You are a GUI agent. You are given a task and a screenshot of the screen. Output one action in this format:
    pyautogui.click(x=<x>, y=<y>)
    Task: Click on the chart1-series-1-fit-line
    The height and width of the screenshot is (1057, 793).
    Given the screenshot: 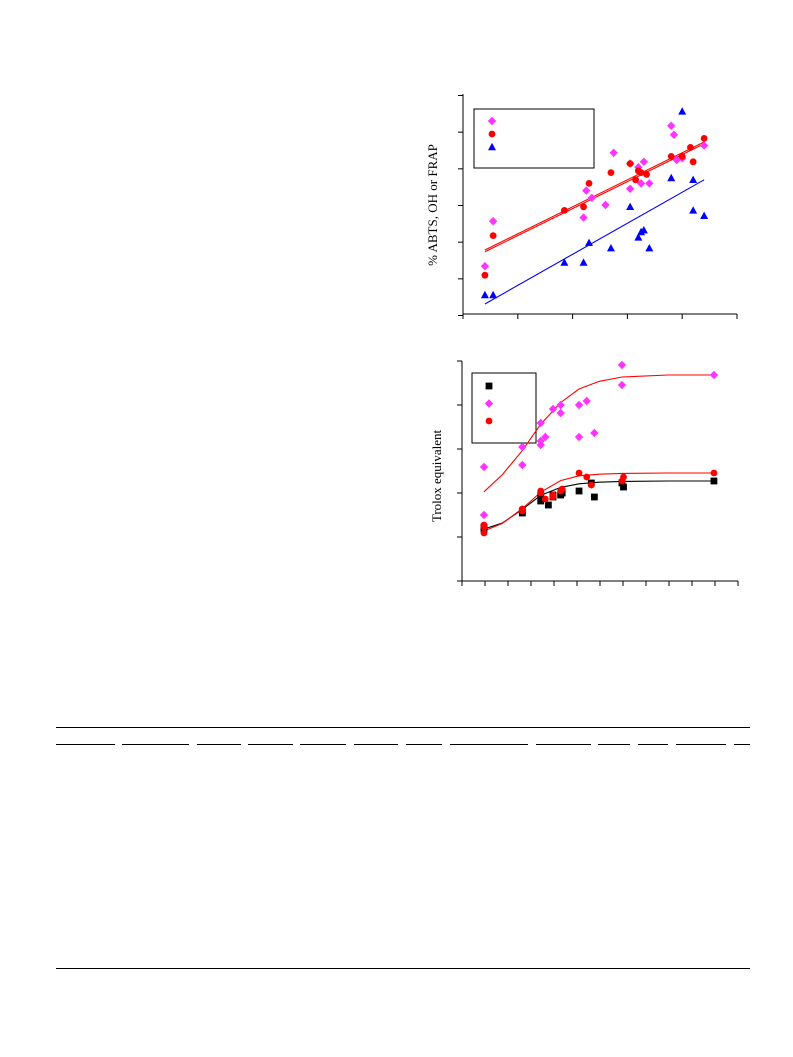 What is the action you would take?
    pyautogui.click(x=594, y=196)
    